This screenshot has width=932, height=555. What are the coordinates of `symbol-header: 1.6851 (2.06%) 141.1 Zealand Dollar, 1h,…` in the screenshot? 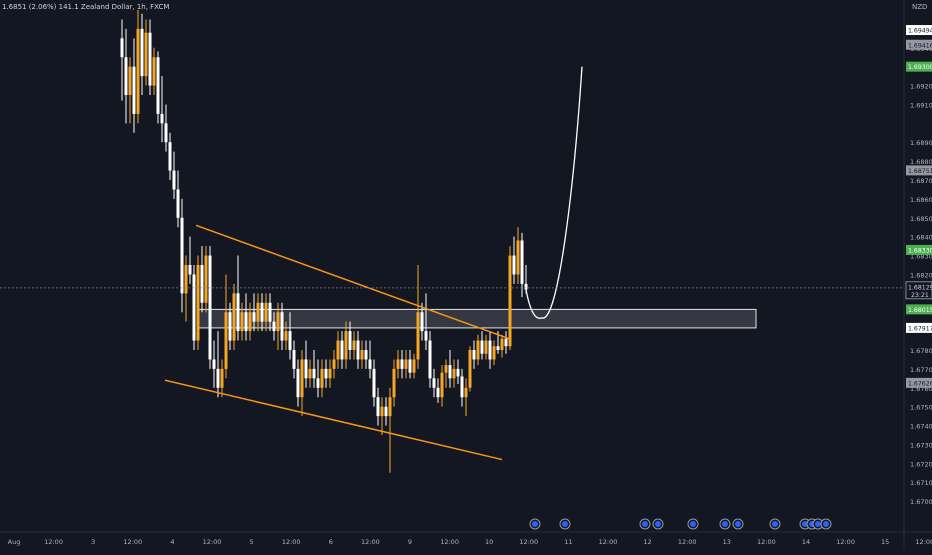 It's located at (86, 7).